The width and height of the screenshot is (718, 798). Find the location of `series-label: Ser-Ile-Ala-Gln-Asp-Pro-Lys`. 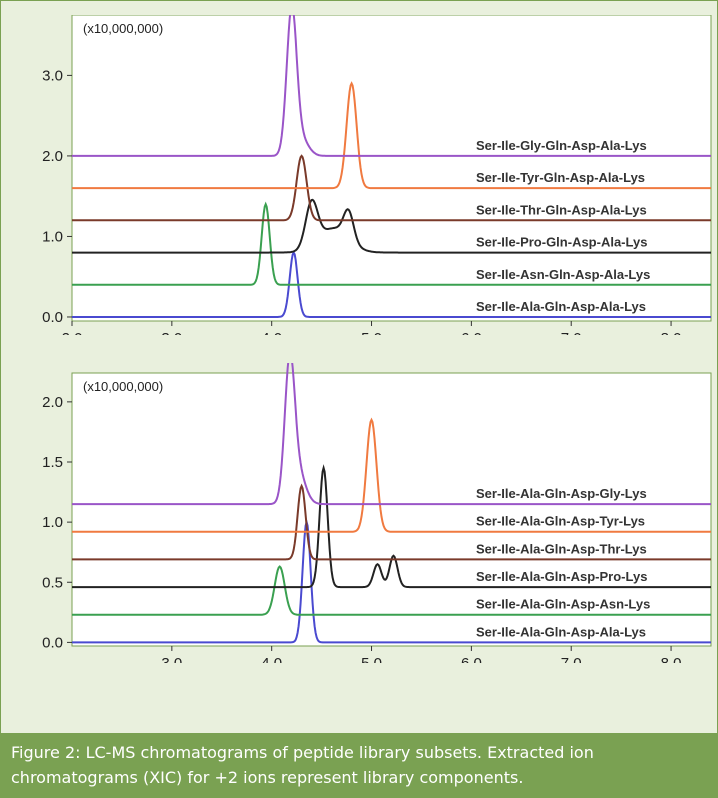

series-label: Ser-Ile-Ala-Gln-Asp-Pro-Lys is located at coordinates (561, 576).